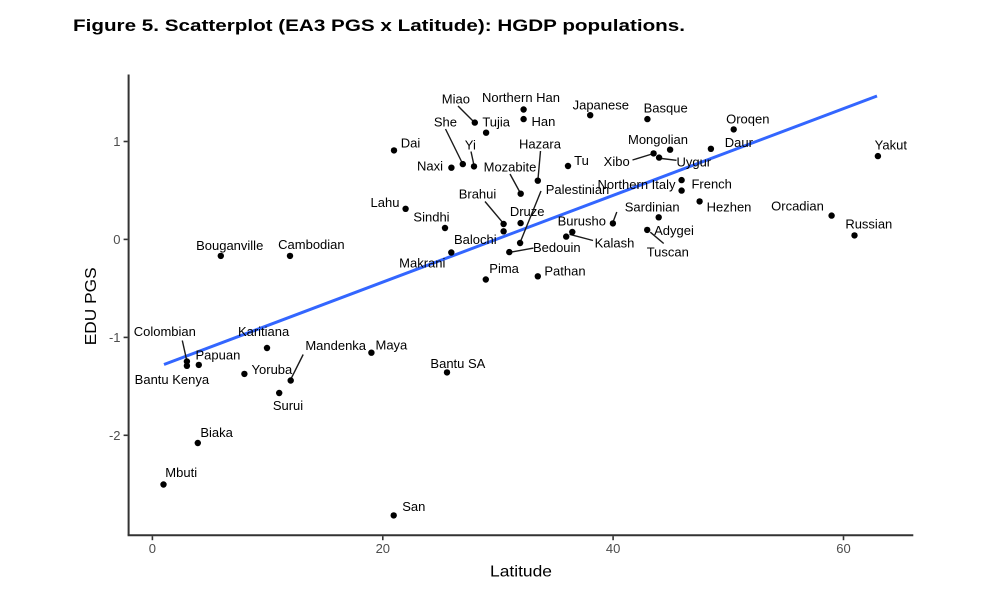 The width and height of the screenshot is (999, 599). I want to click on svg-text: Xibo, so click(617, 161).